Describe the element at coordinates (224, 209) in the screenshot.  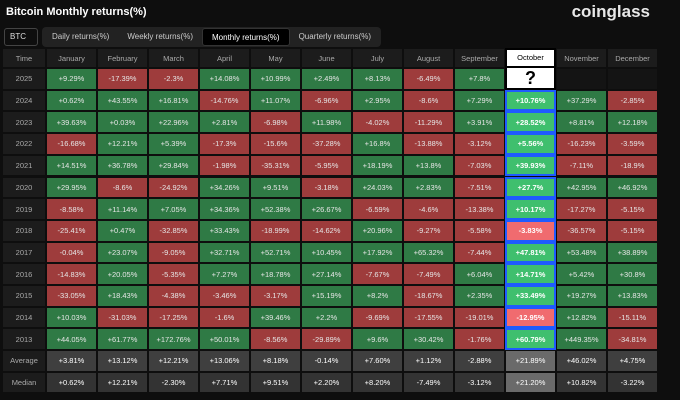
I see `return-cell: +34.36%` at that location.